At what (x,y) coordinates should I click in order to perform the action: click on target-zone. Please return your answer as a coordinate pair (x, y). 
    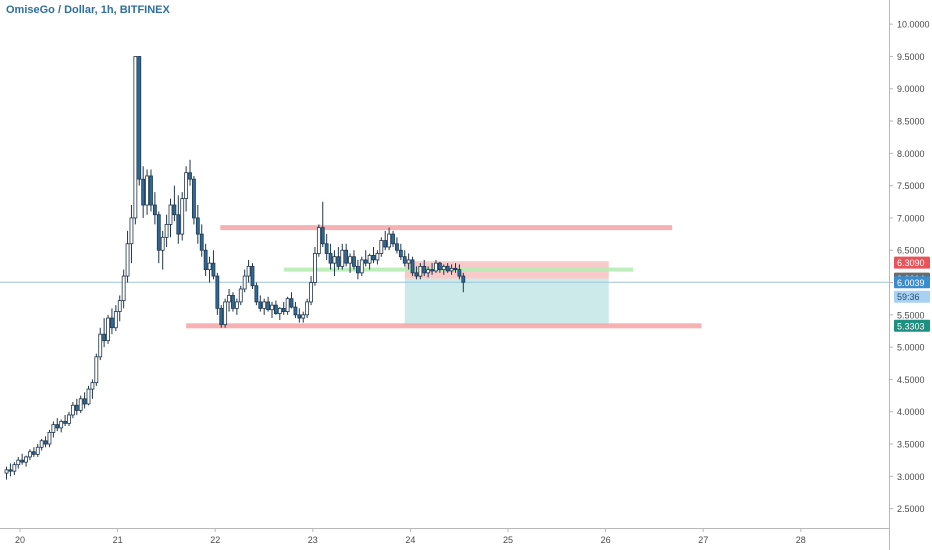
    Looking at the image, I should click on (506, 302).